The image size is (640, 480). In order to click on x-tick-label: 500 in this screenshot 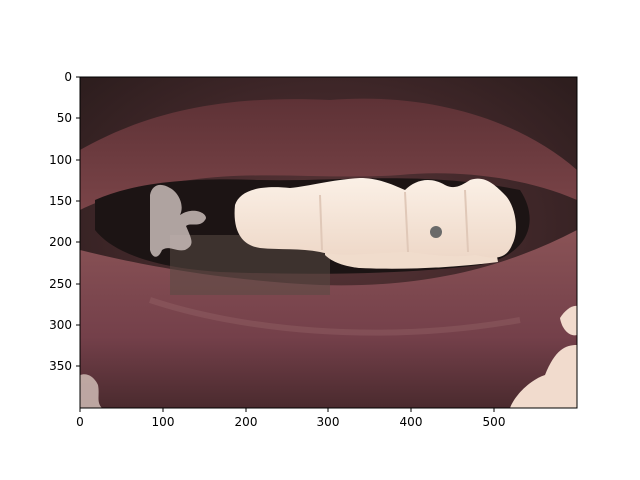, I will do `click(494, 422)`.